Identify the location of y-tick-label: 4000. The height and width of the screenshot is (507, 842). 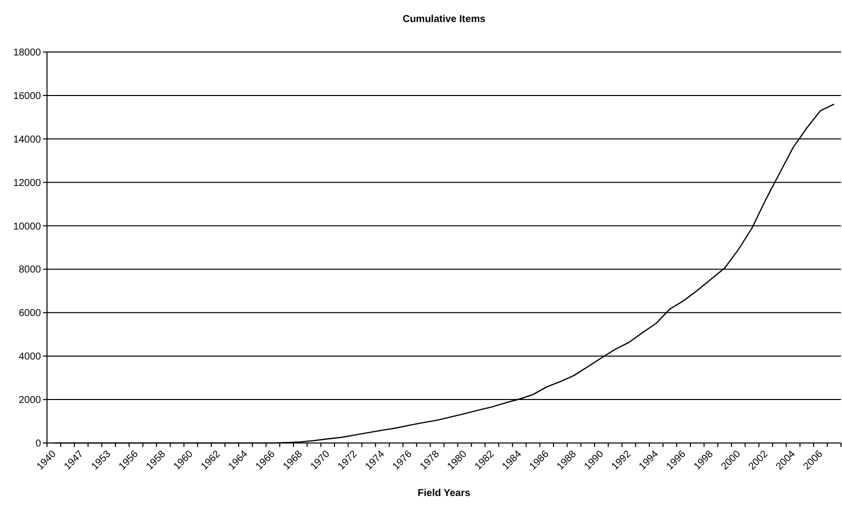
(30, 357).